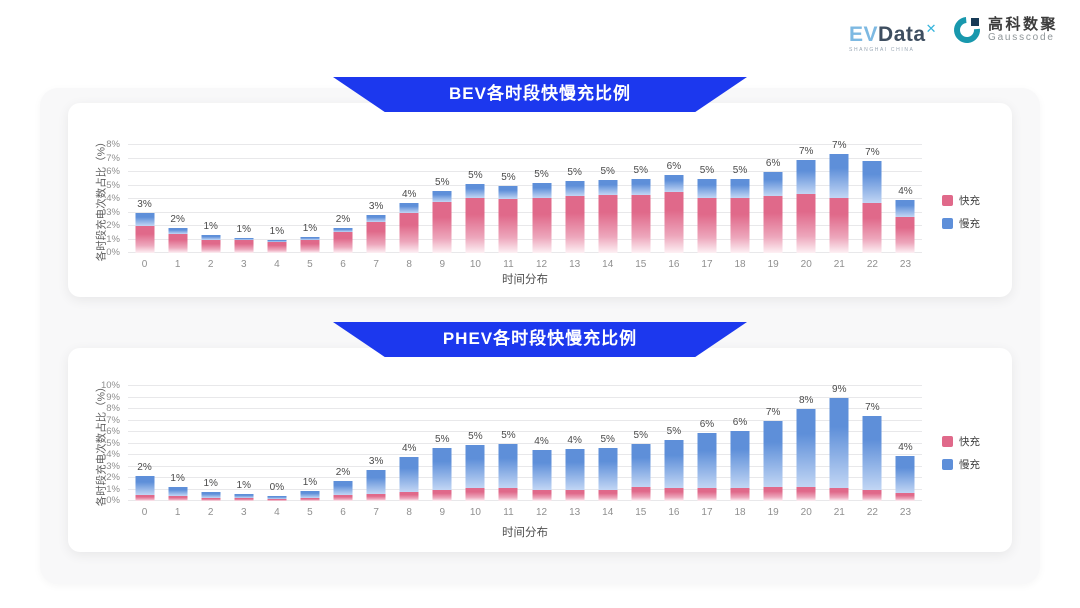  Describe the element at coordinates (508, 512) in the screenshot. I see `x-tick-label: 11` at that location.